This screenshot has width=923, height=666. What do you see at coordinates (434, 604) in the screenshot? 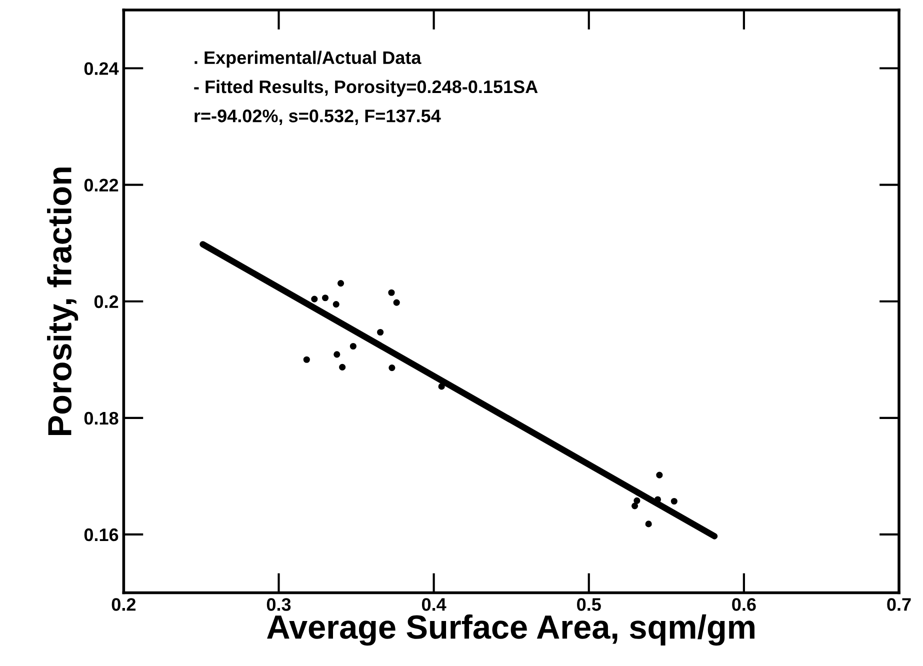
I see `x-tick-label: 0.4` at bounding box center [434, 604].